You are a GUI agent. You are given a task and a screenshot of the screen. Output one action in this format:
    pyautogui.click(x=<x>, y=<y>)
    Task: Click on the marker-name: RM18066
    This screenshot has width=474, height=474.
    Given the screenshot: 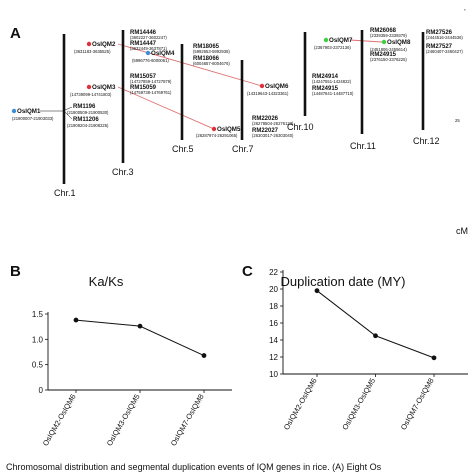 What is the action you would take?
    pyautogui.click(x=206, y=59)
    